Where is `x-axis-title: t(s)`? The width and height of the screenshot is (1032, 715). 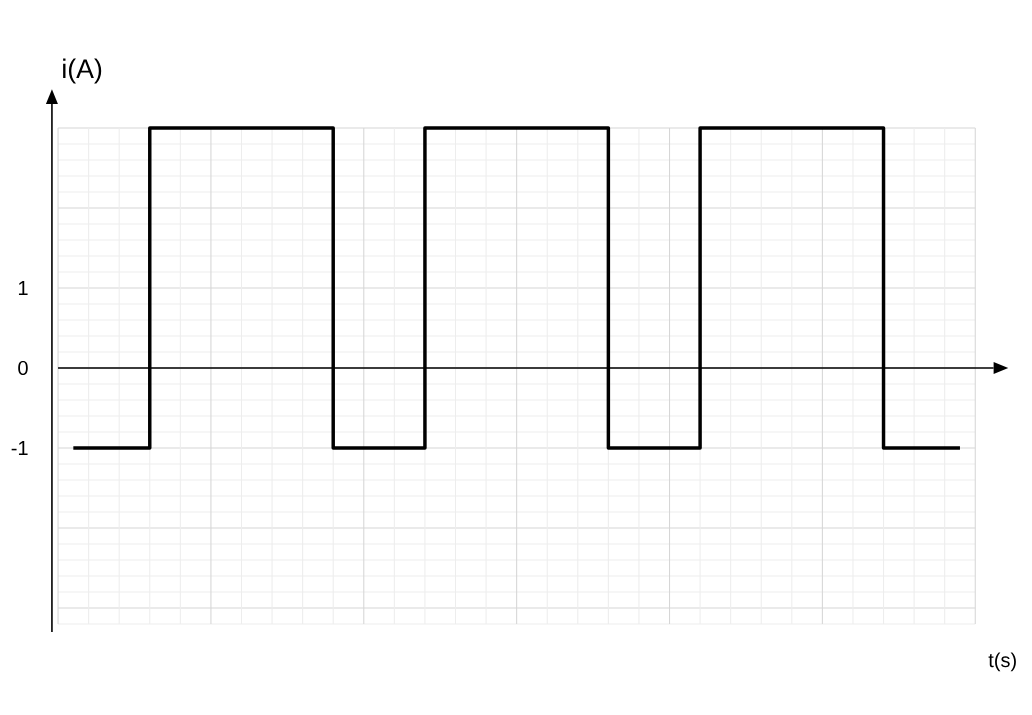 x-axis-title: t(s) is located at coordinates (1002, 662).